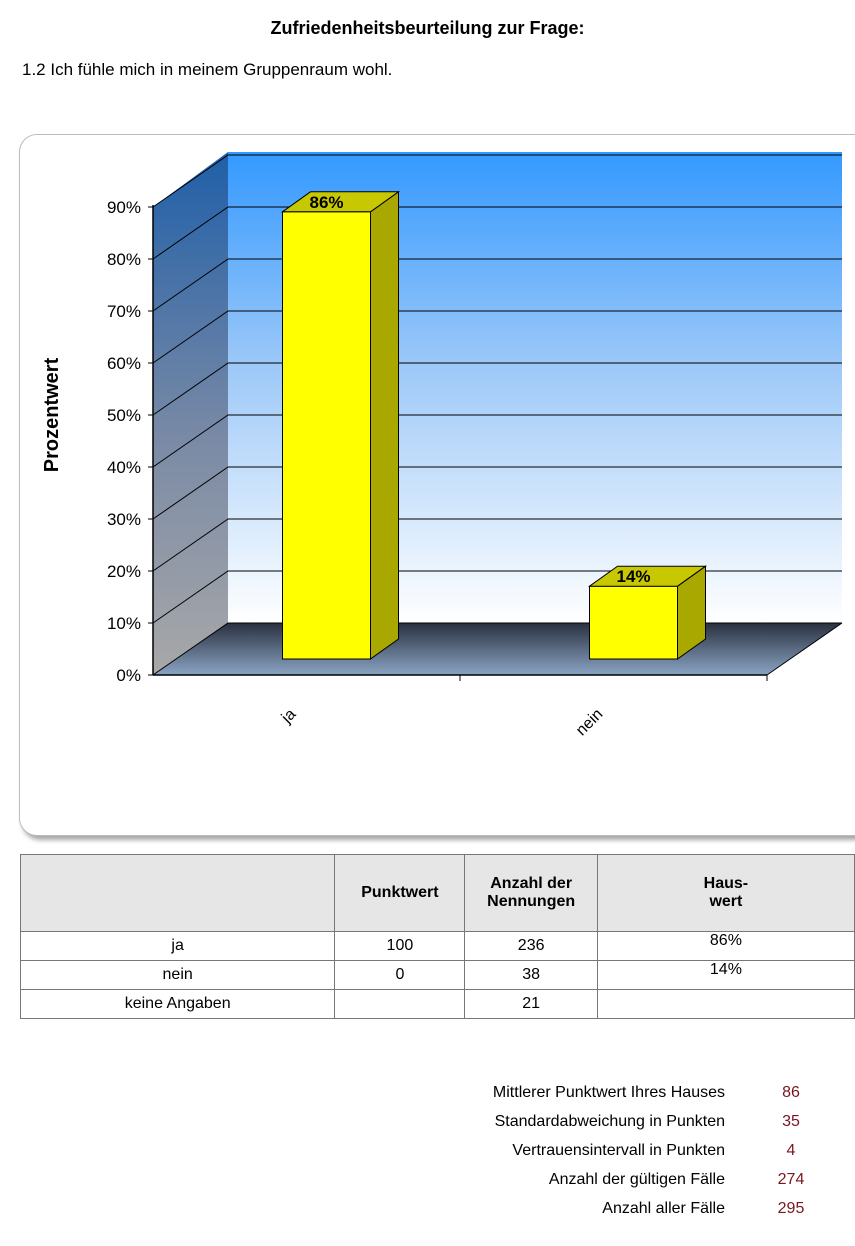  What do you see at coordinates (726, 901) in the screenshot?
I see `header-line: wert` at bounding box center [726, 901].